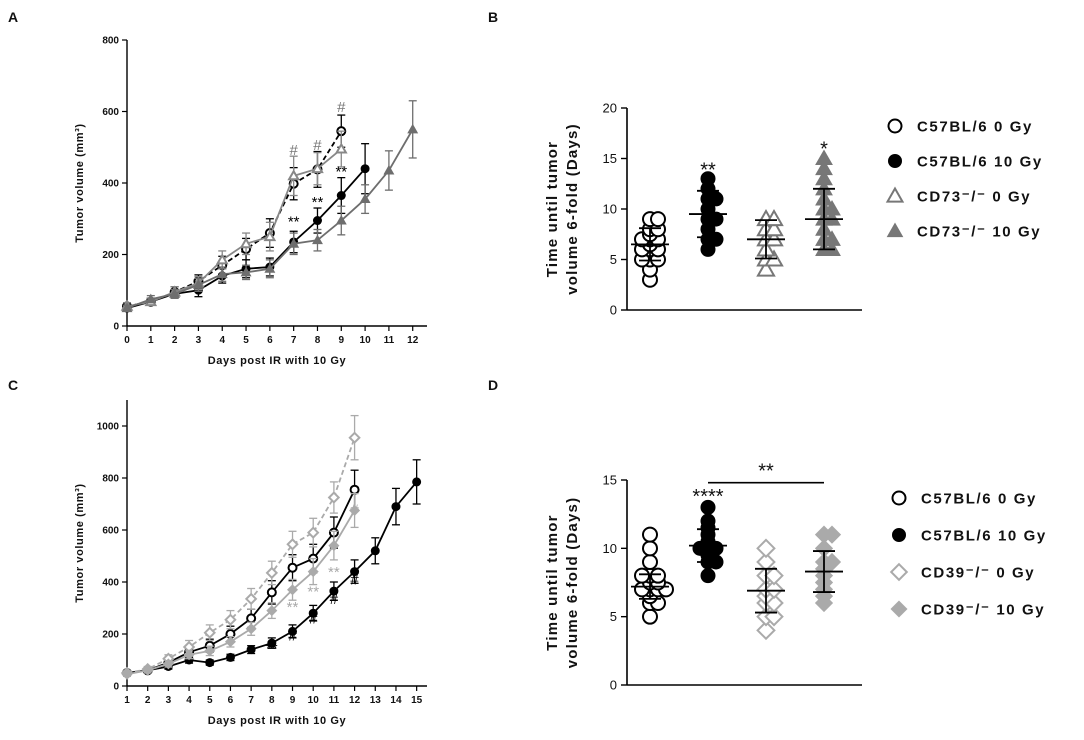  Describe the element at coordinates (210, 700) in the screenshot. I see `x-tick-label: 5` at that location.